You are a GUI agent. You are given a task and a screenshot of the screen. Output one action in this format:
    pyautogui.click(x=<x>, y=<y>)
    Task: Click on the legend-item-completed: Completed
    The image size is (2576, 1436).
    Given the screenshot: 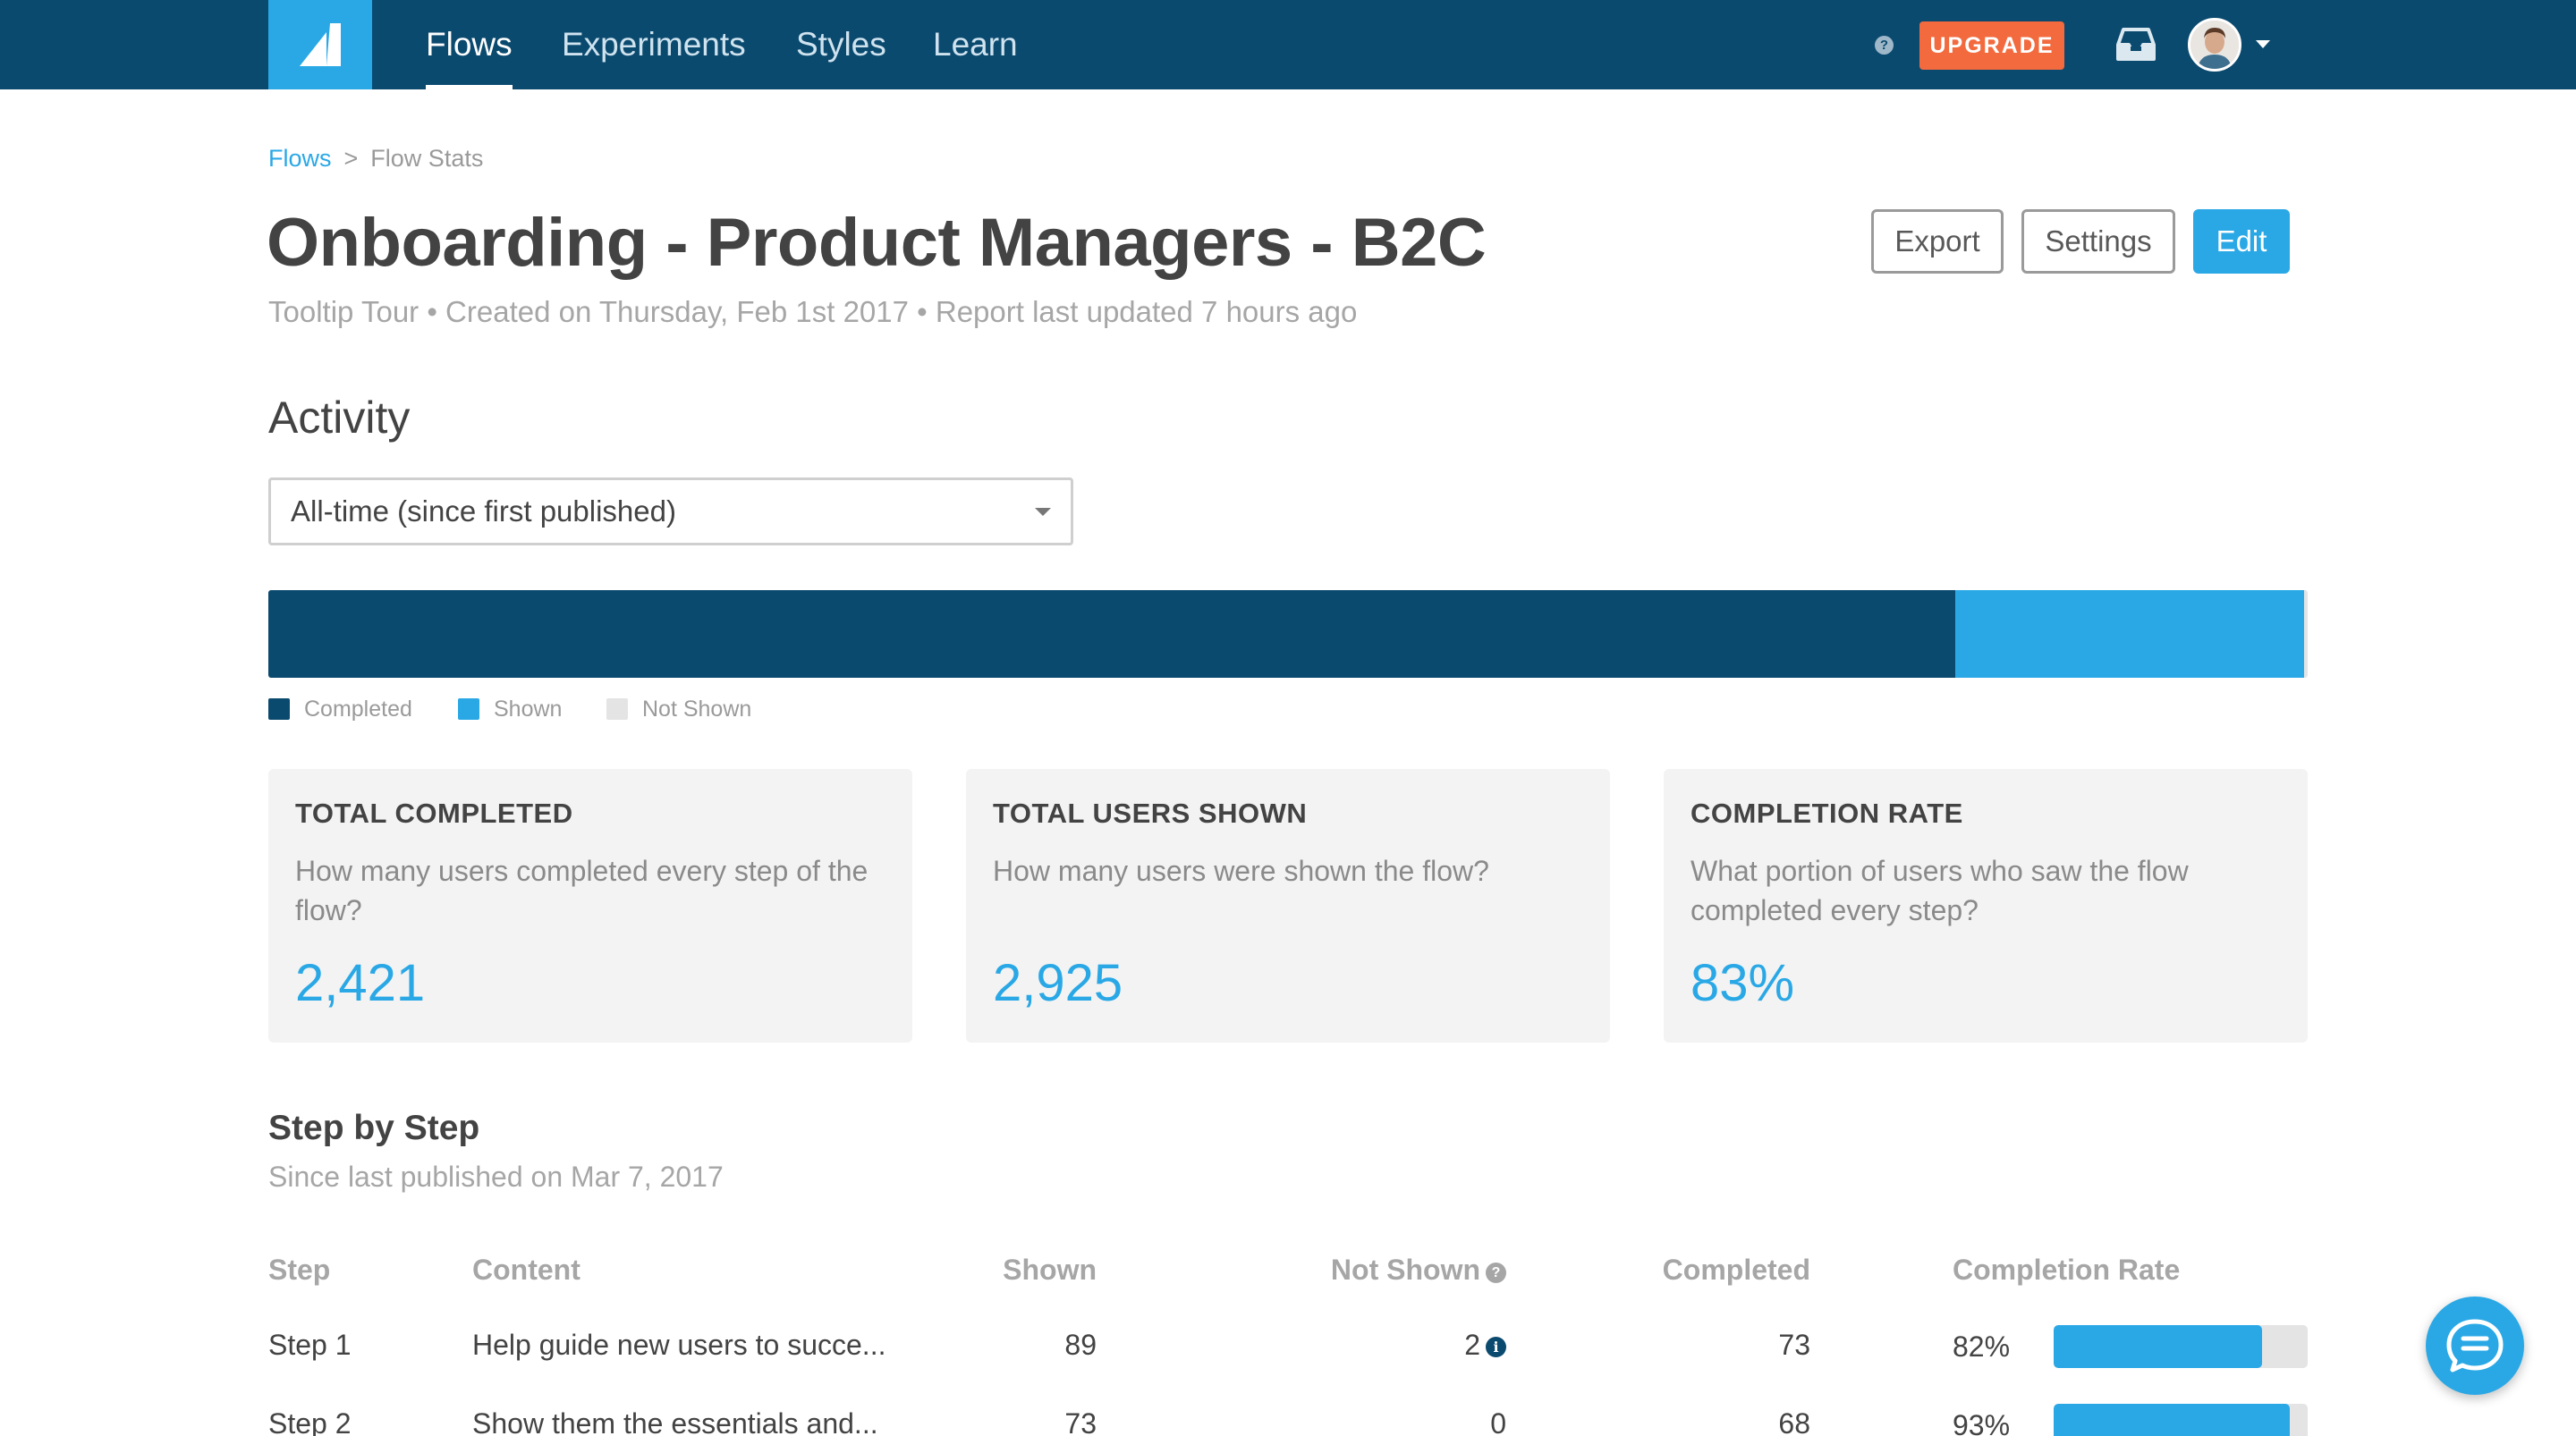 What is the action you would take?
    pyautogui.click(x=340, y=709)
    